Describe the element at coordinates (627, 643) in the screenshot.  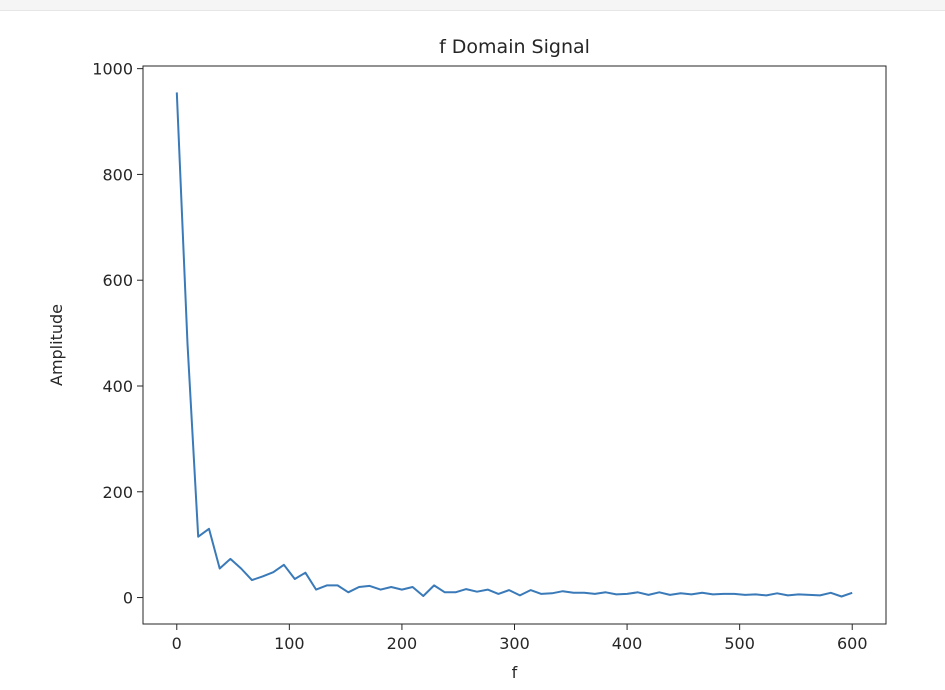
I see `x-tick-label: 400` at that location.